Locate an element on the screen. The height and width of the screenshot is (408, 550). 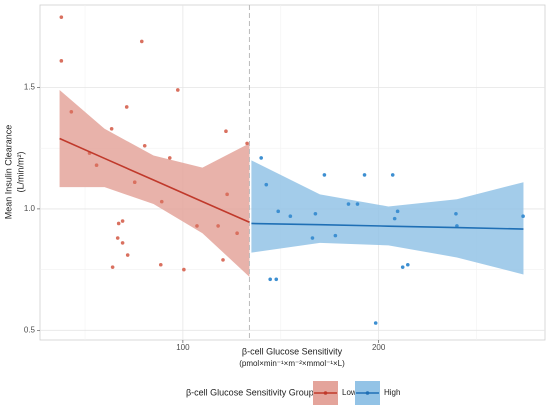
legend: β-cell Glucose Sensitivity Group Low High is located at coordinates (293, 393).